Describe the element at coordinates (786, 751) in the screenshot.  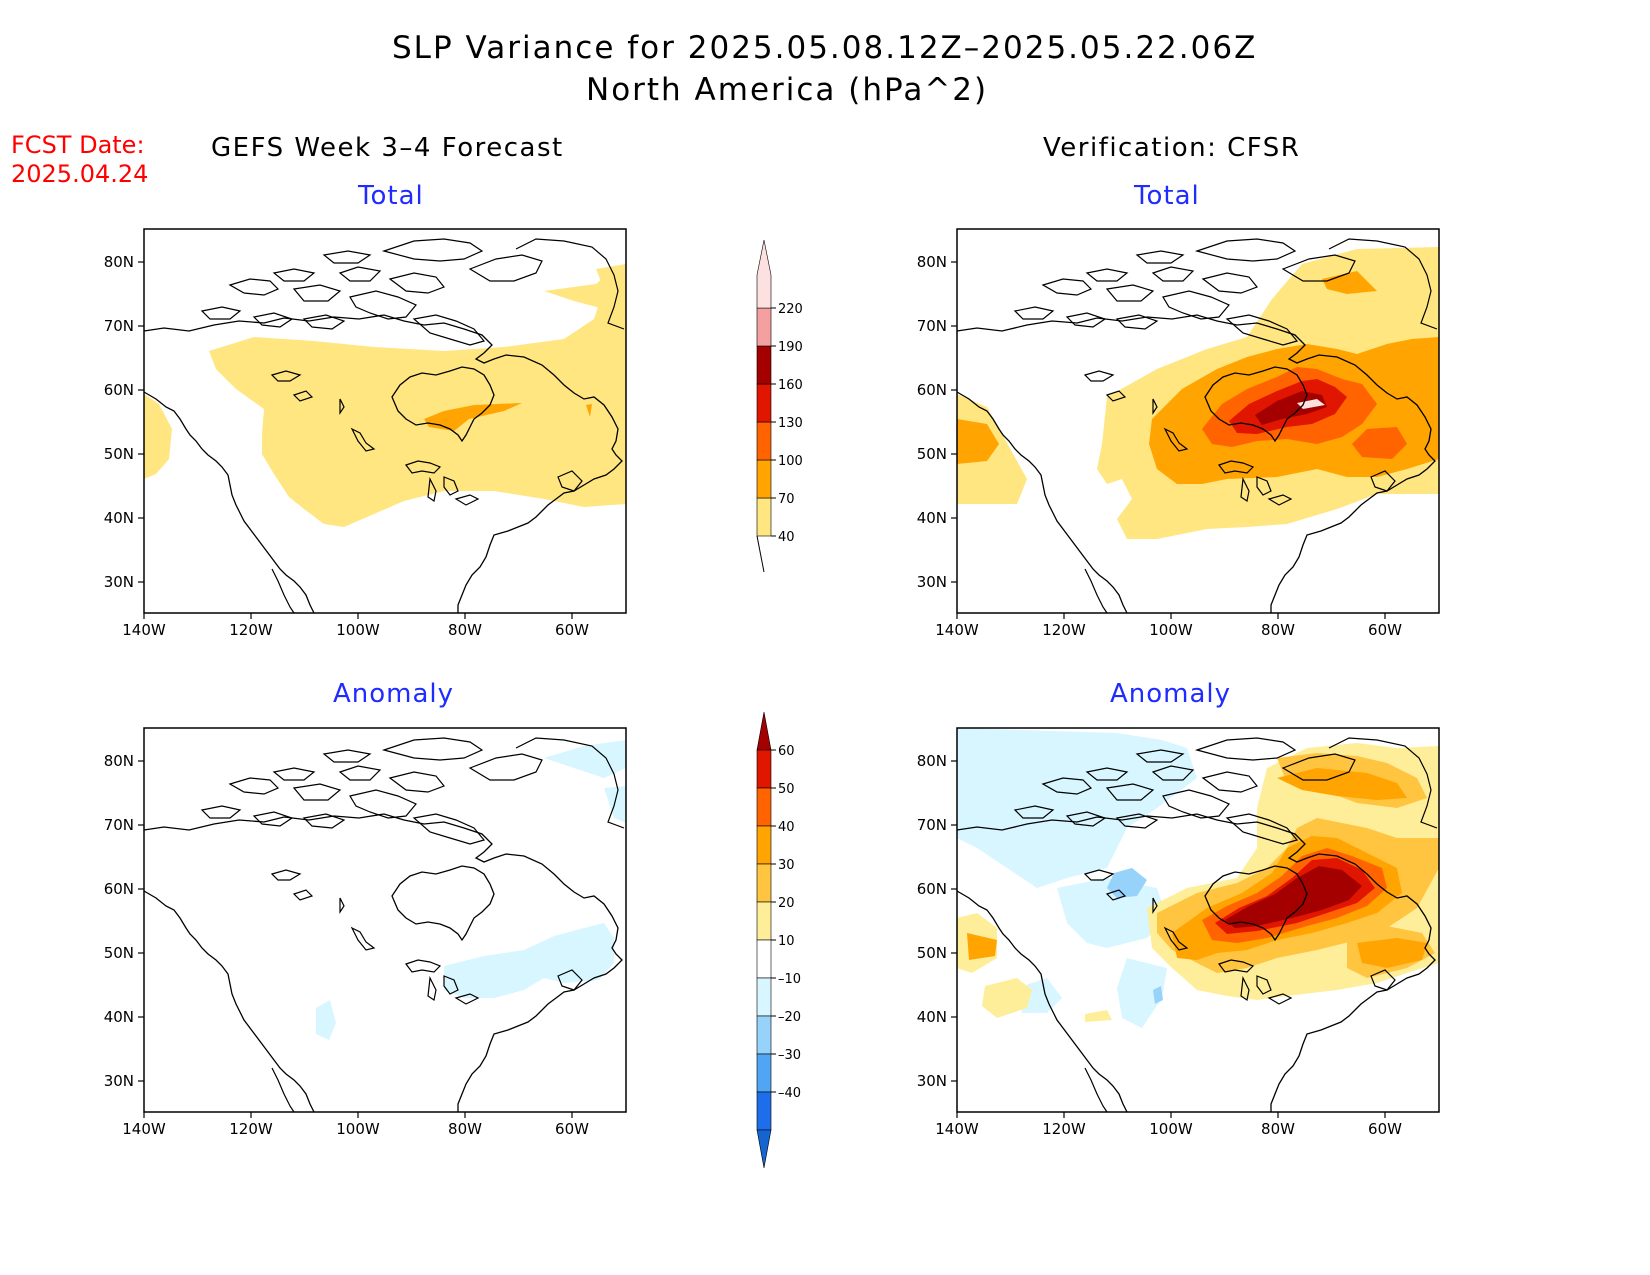
I see `colorbar-level-label: 60` at that location.